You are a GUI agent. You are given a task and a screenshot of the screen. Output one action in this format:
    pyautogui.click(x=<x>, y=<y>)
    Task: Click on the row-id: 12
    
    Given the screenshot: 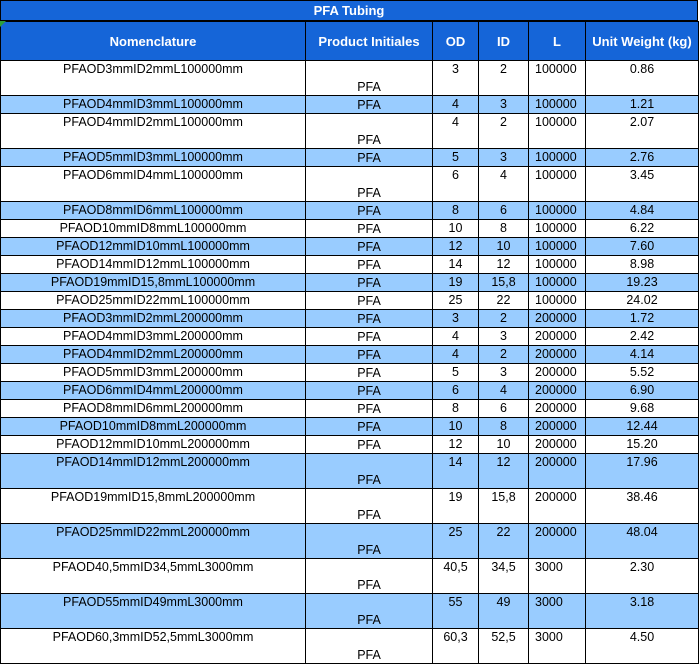 What is the action you would take?
    pyautogui.click(x=503, y=471)
    